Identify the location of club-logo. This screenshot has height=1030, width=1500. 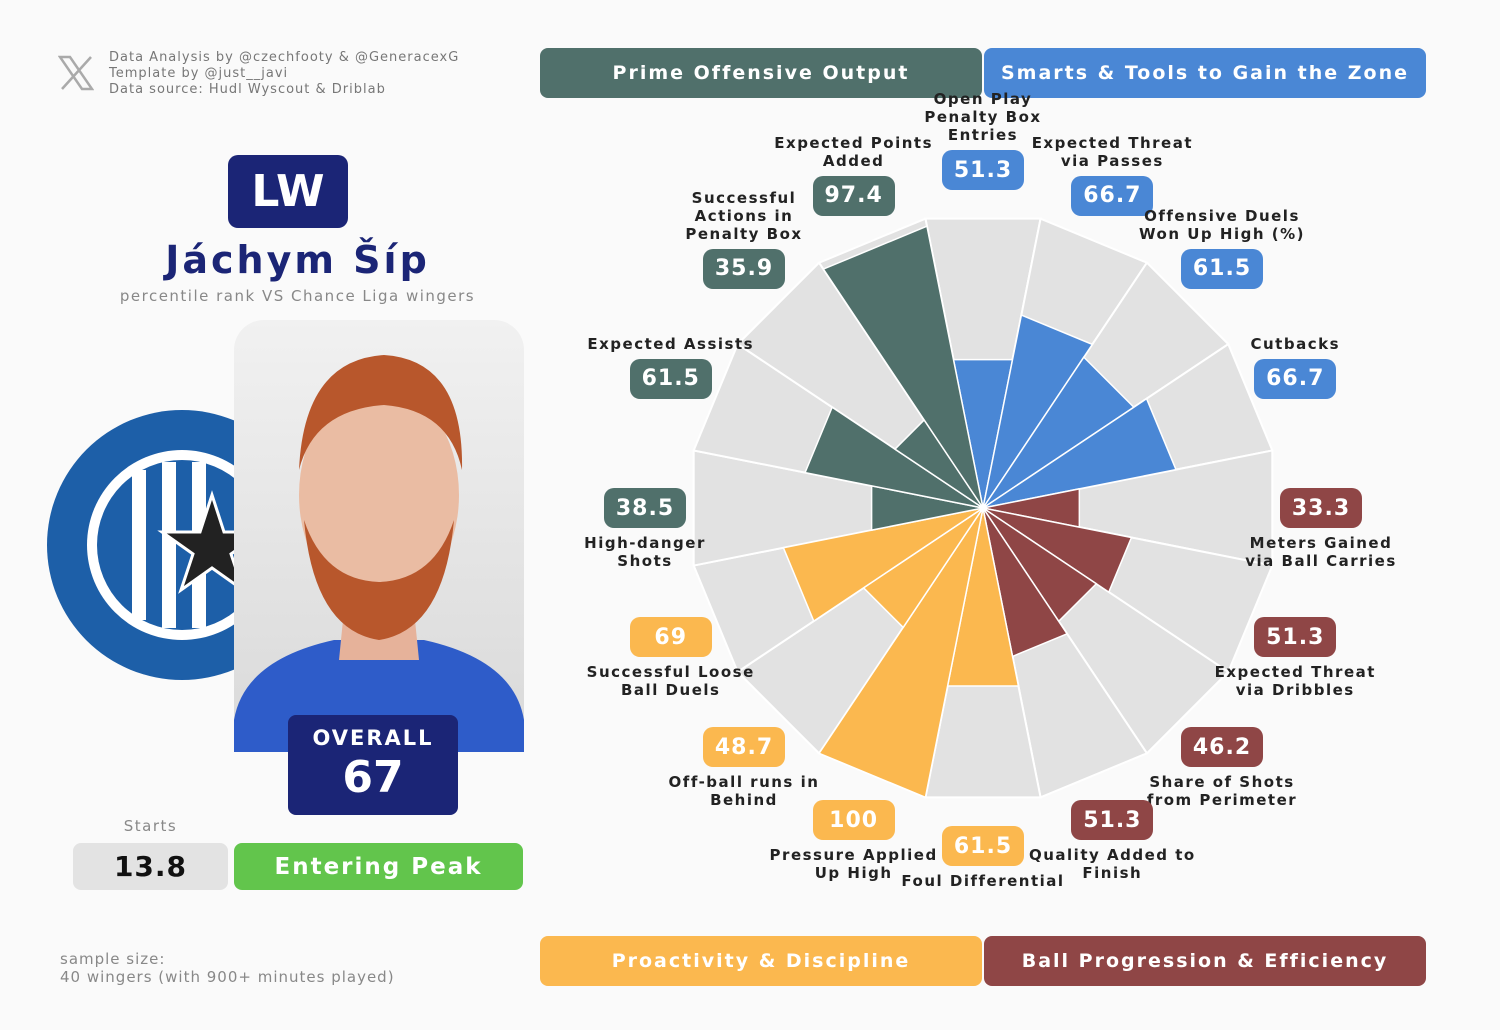
(182, 545).